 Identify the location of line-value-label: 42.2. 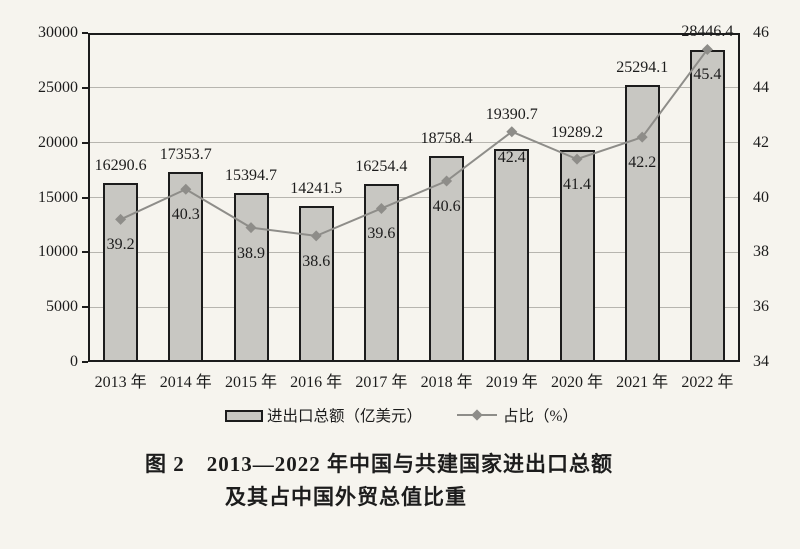
(642, 163).